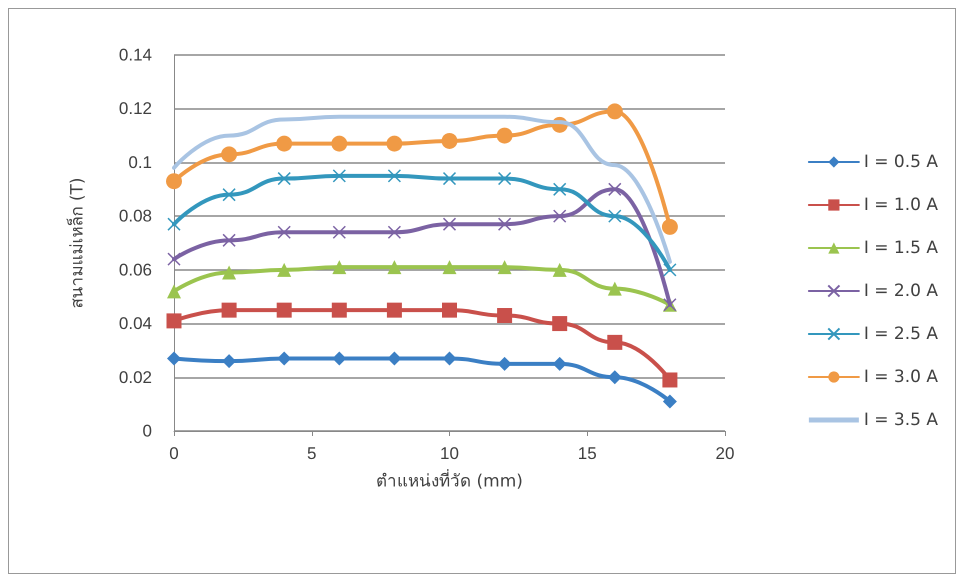  Describe the element at coordinates (135, 108) in the screenshot. I see `y-tick-label: 0.12` at that location.